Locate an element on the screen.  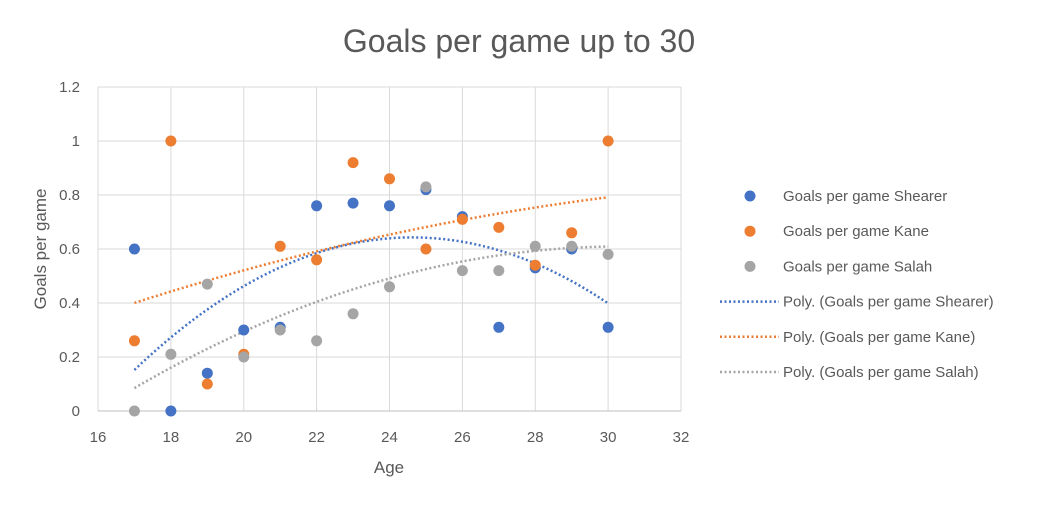
legend-label: Goals per game Salah is located at coordinates (857, 266).